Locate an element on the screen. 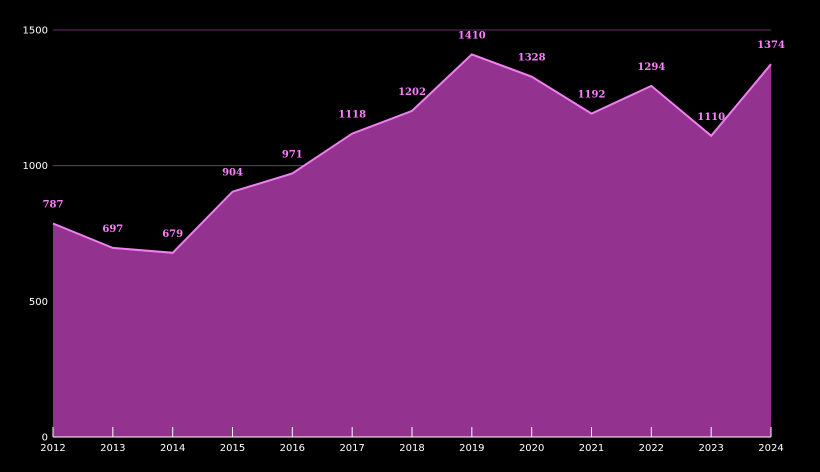 The height and width of the screenshot is (472, 820). y-axis: 0 500 1000 1500 is located at coordinates (35, 235).